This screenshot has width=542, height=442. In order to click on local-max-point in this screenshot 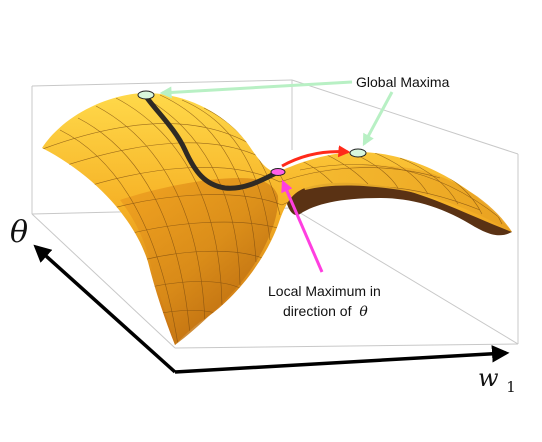, I will do `click(278, 172)`.